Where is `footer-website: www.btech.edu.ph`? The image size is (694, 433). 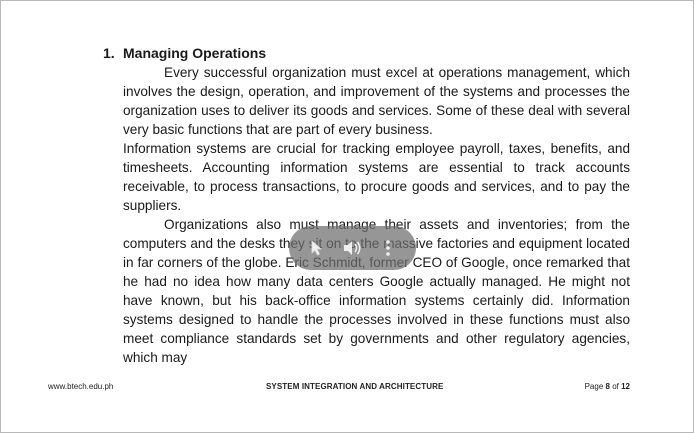 footer-website: www.btech.edu.ph is located at coordinates (81, 386).